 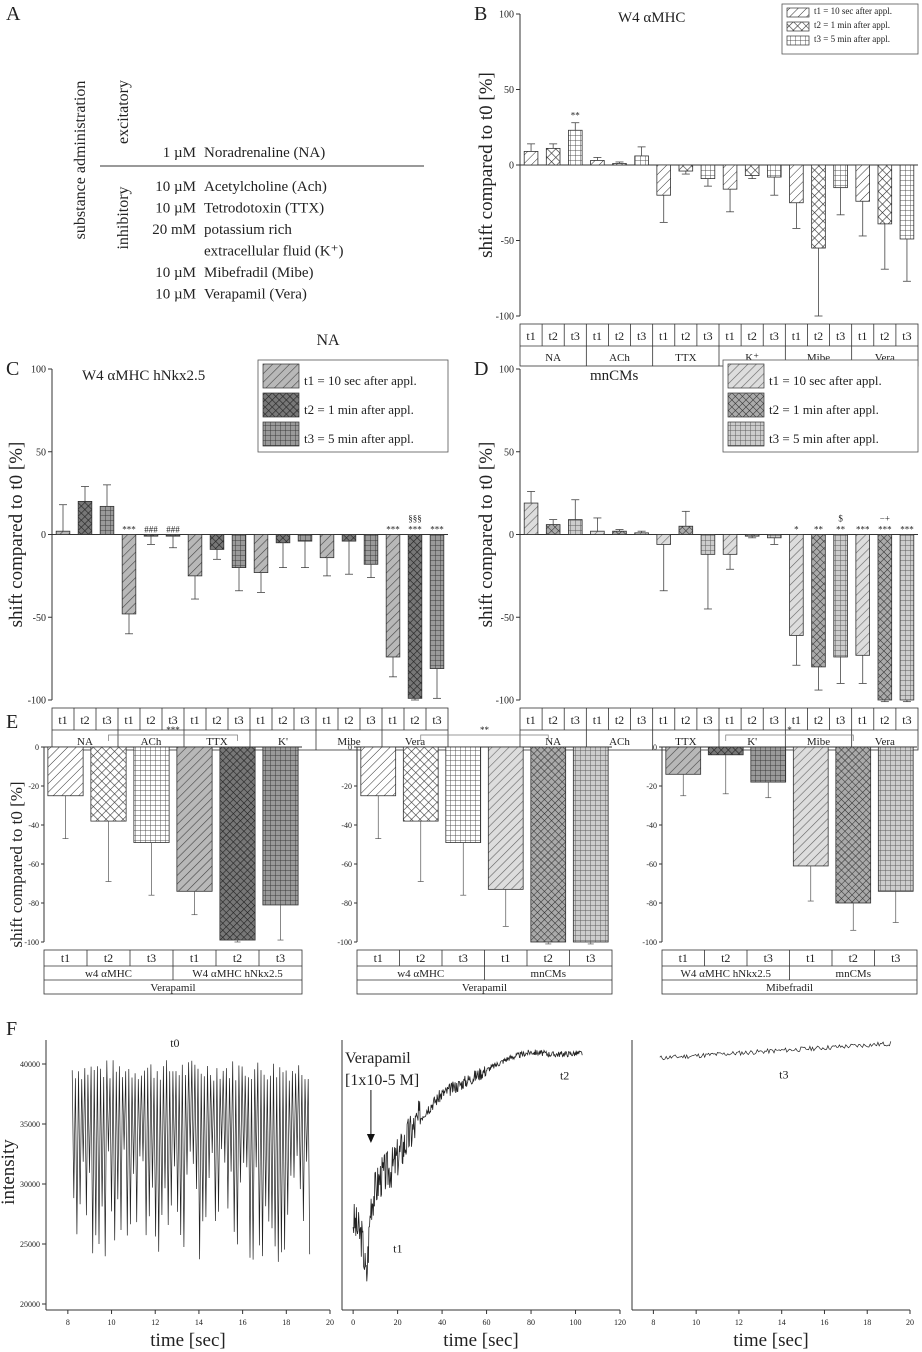 I want to click on group-label: Vera, so click(x=885, y=742).